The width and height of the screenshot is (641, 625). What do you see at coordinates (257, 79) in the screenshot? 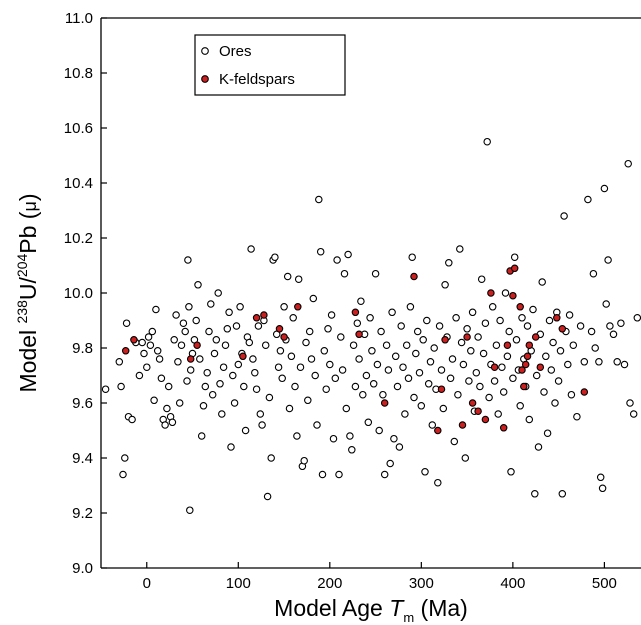
I see `legend-kfeldspar-label: K-feldspars` at bounding box center [257, 79].